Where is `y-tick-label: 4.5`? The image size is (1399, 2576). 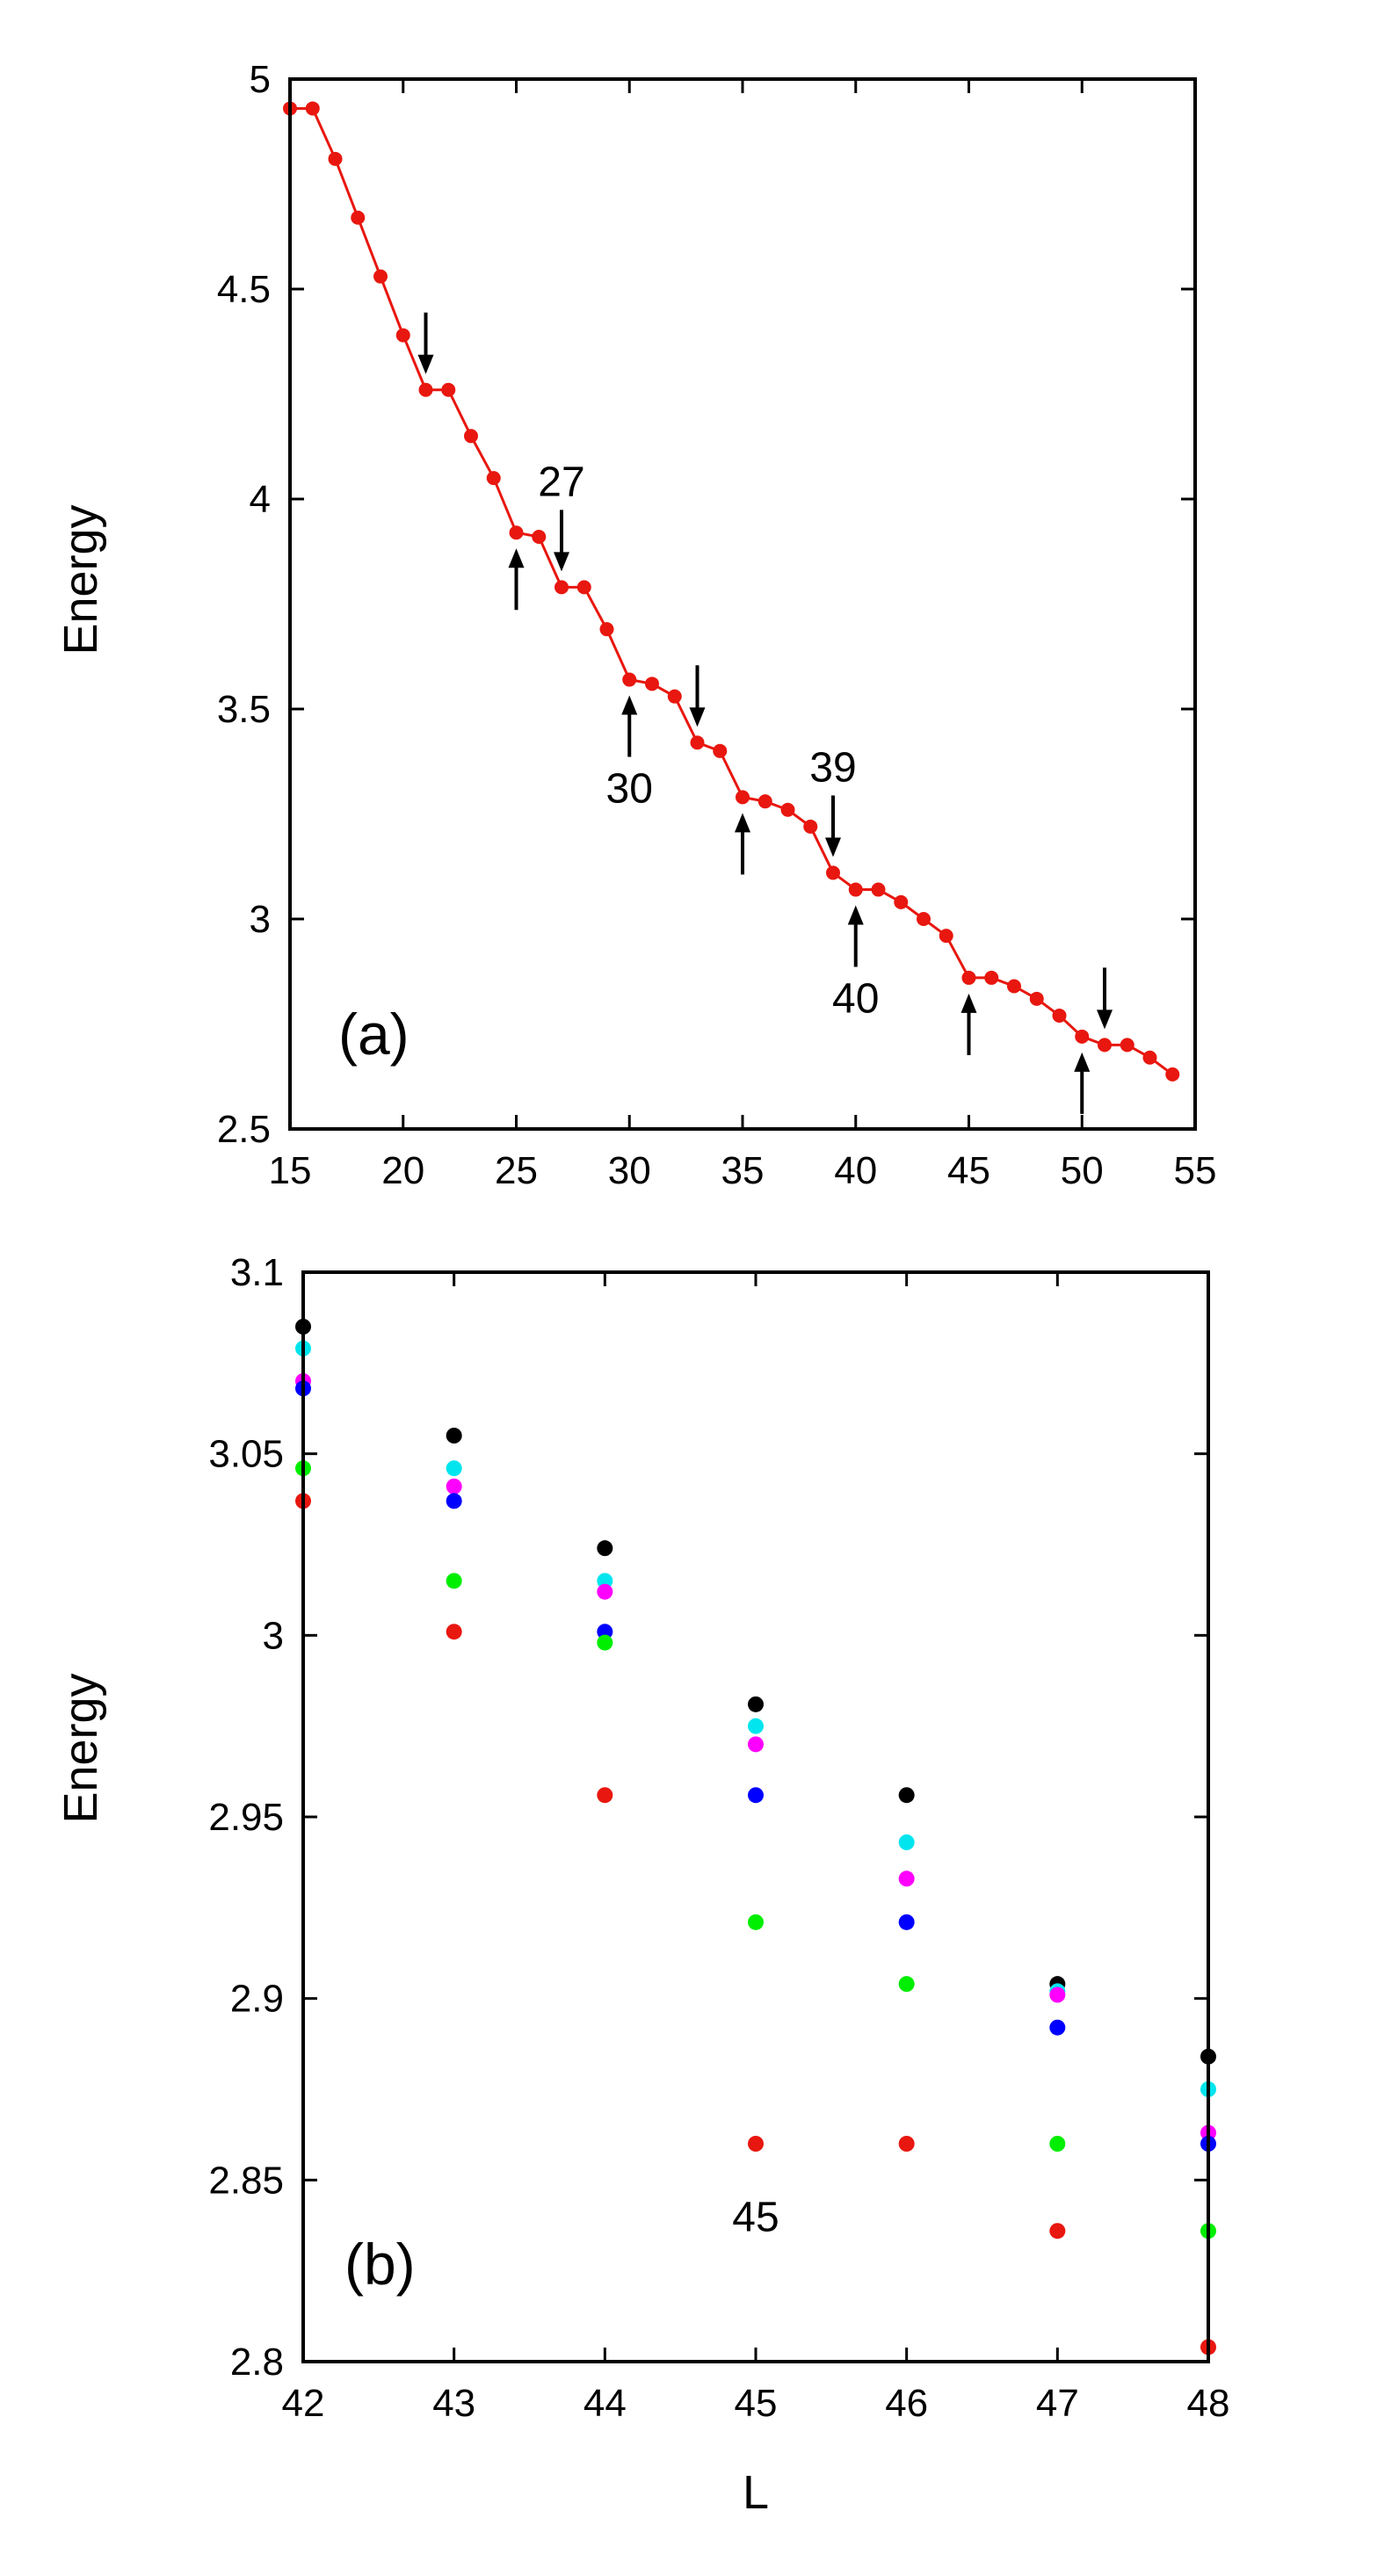
y-tick-label: 4.5 is located at coordinates (244, 289).